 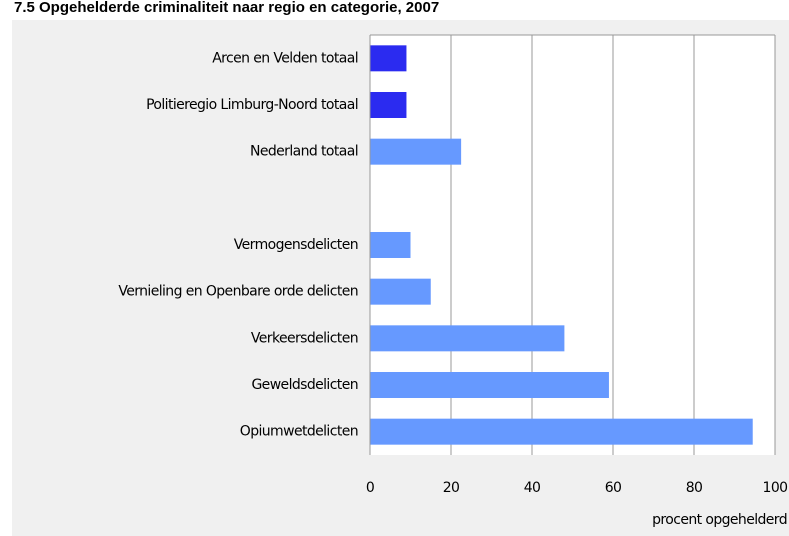 I want to click on x-tick-label: 60, so click(x=613, y=488).